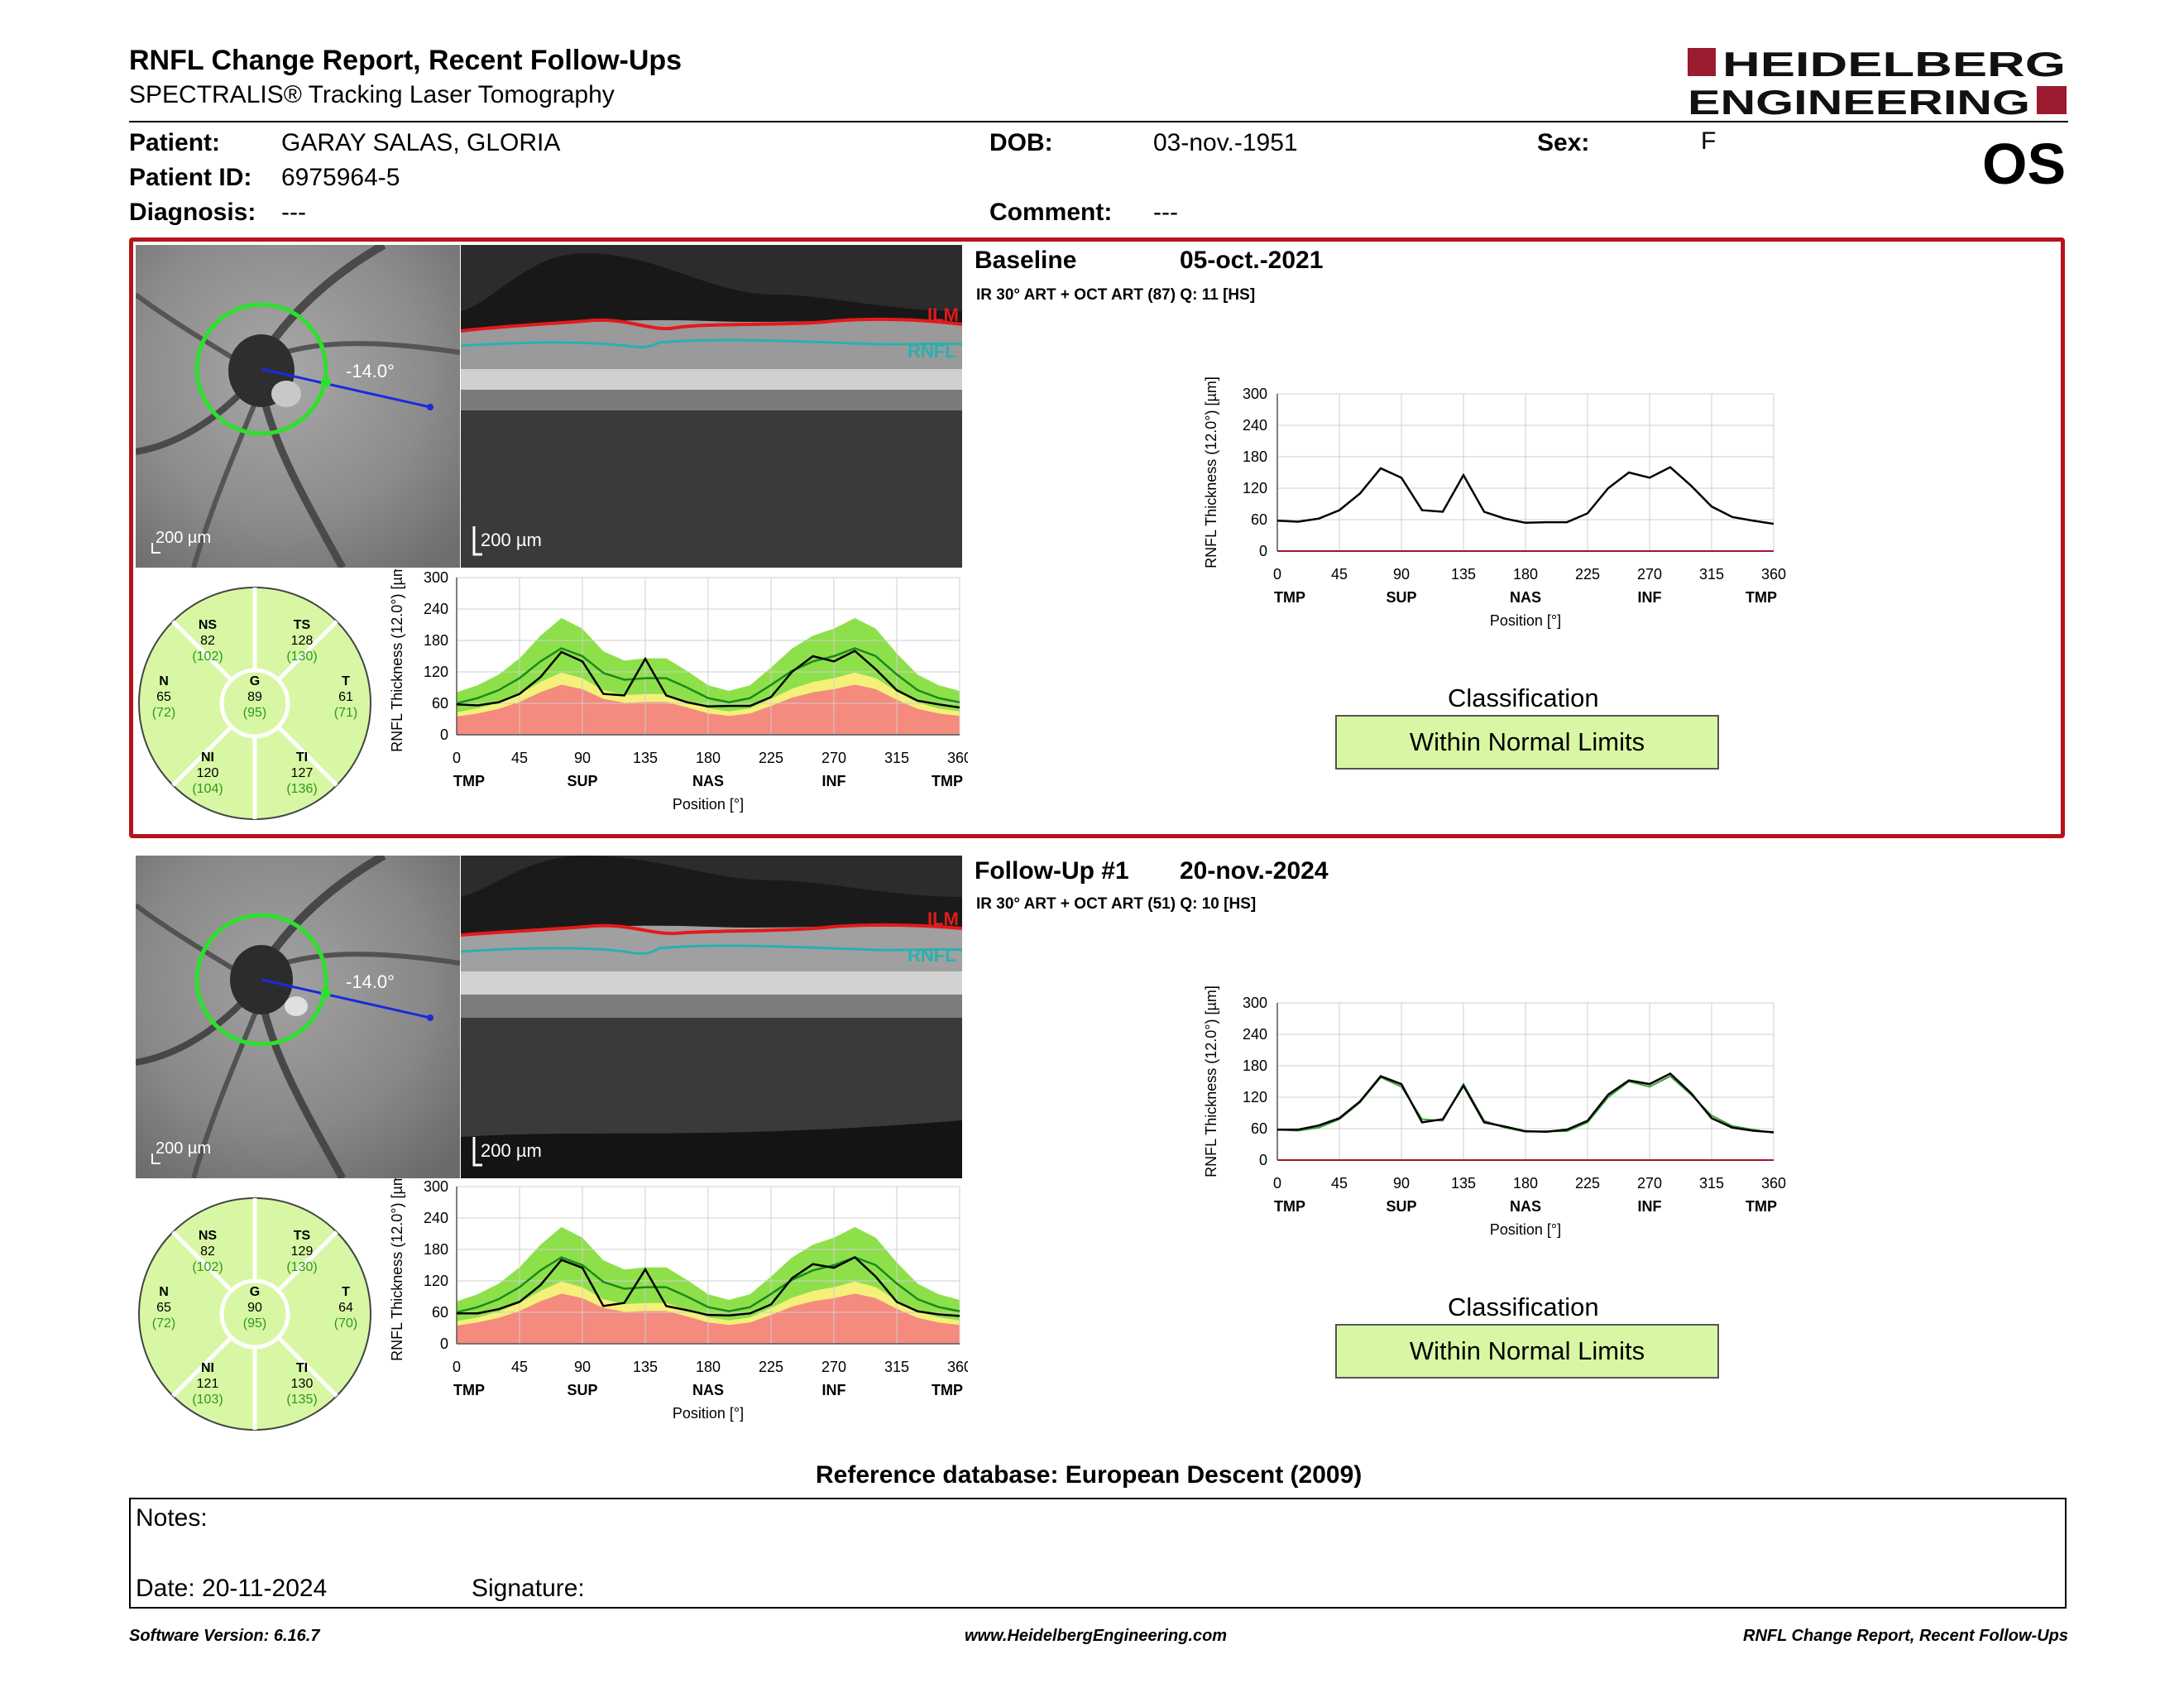 Image resolution: width=2184 pixels, height=1688 pixels. Describe the element at coordinates (254, 713) in the screenshot. I see `sector-g-normal: (95)` at that location.